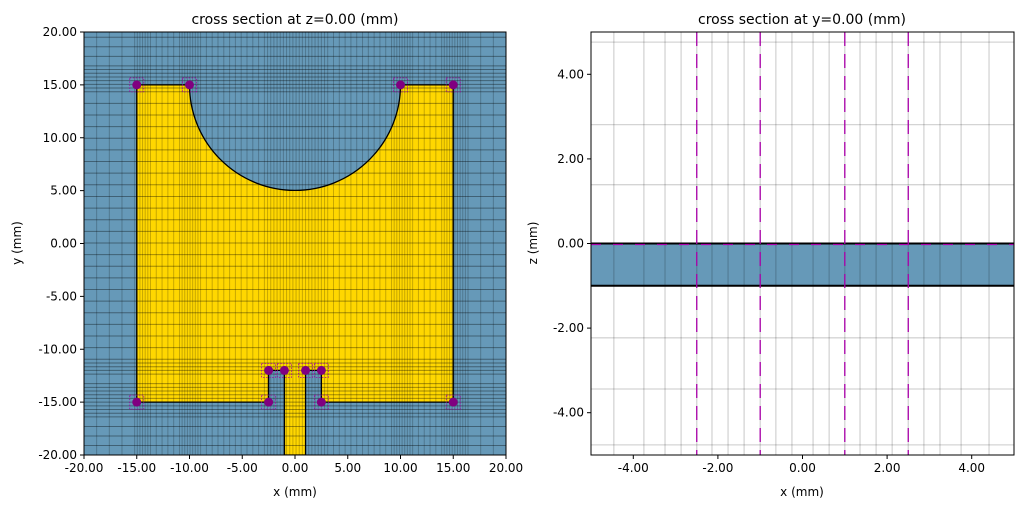  What do you see at coordinates (57, 349) in the screenshot?
I see `y-tick-label: -10.00` at bounding box center [57, 349].